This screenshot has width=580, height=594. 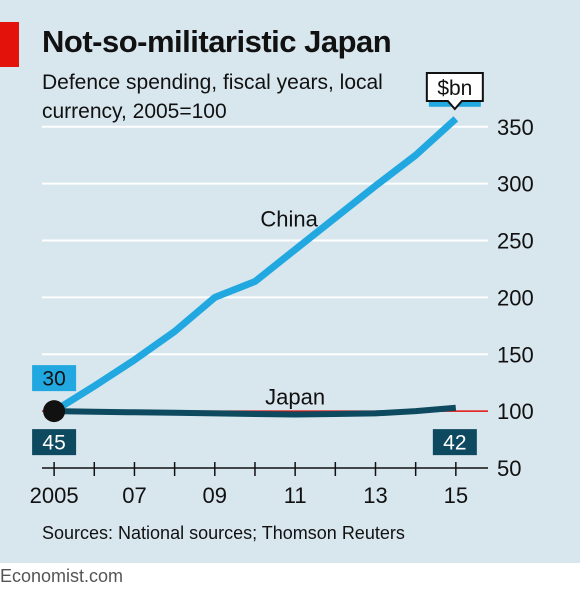 I want to click on unit-callout-box, so click(x=454, y=91).